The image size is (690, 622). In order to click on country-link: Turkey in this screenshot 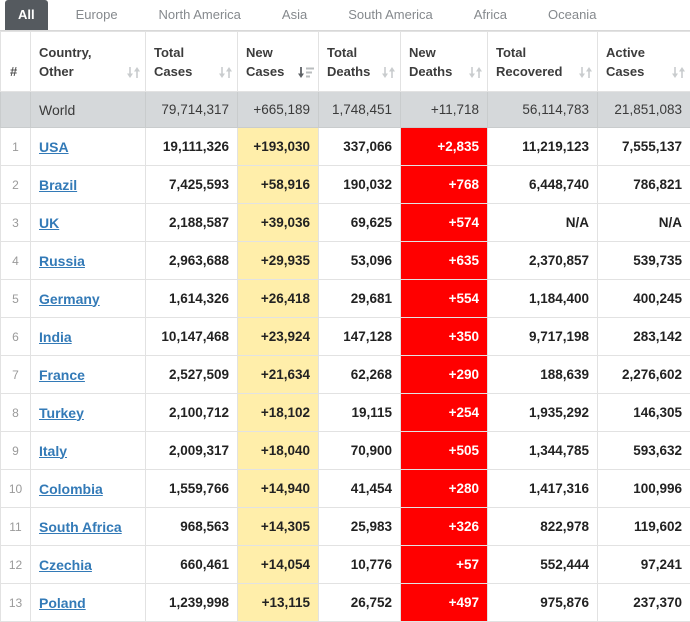, I will do `click(61, 412)`.